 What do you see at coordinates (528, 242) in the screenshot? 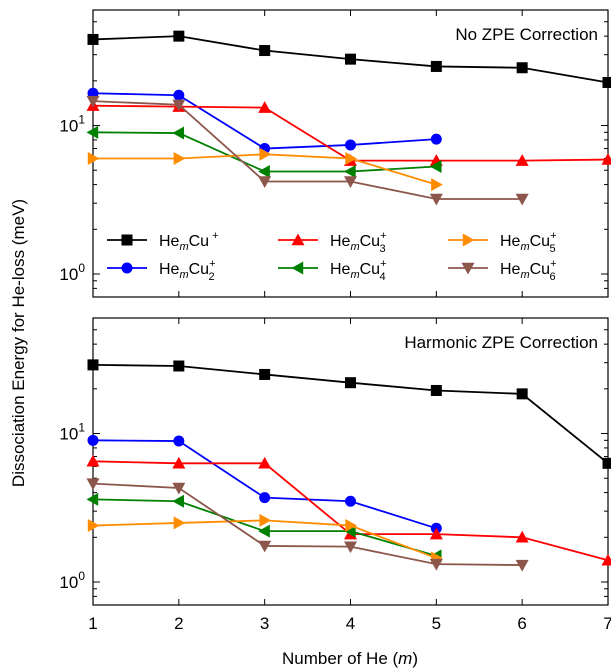
I see `legend-label: HemCu+ 5` at bounding box center [528, 242].